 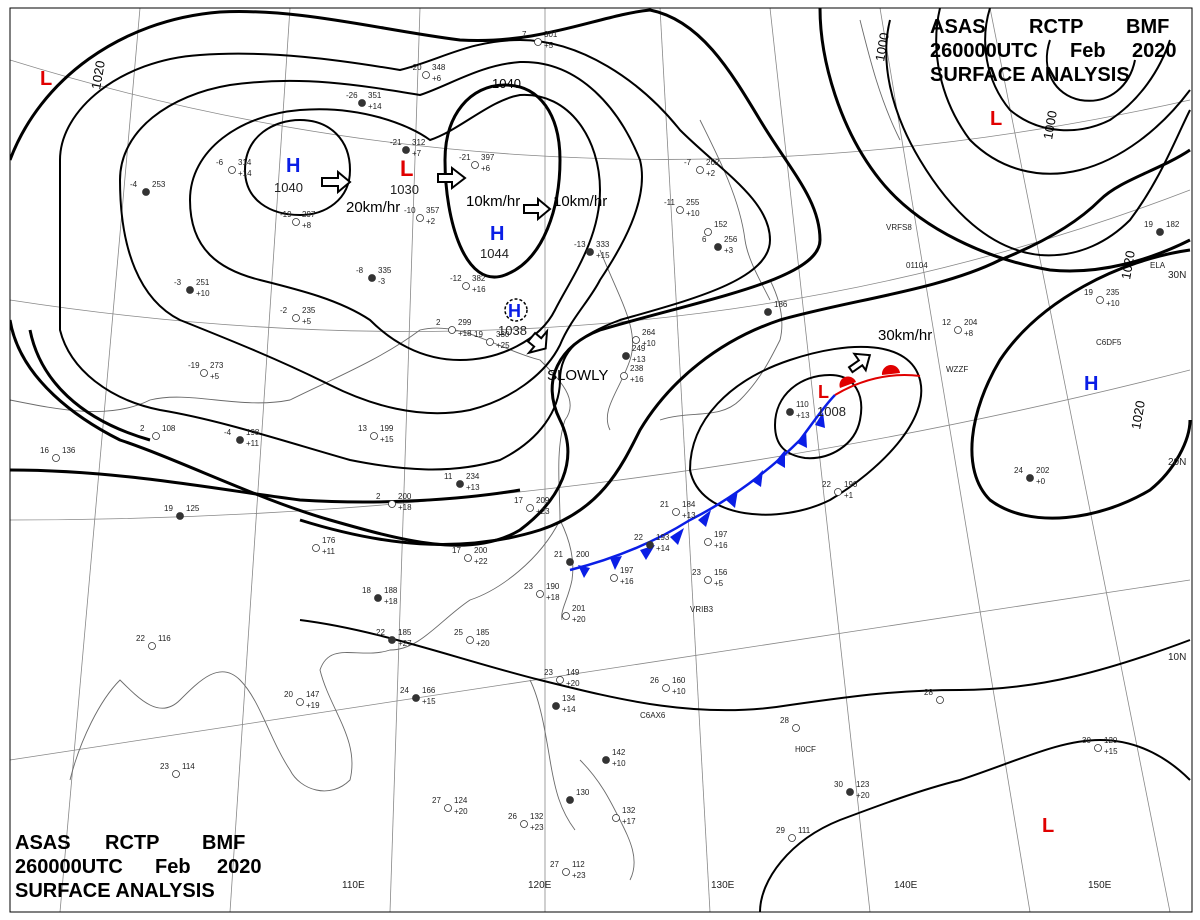 What do you see at coordinates (288, 187) in the screenshot?
I see `high-value: 1040` at bounding box center [288, 187].